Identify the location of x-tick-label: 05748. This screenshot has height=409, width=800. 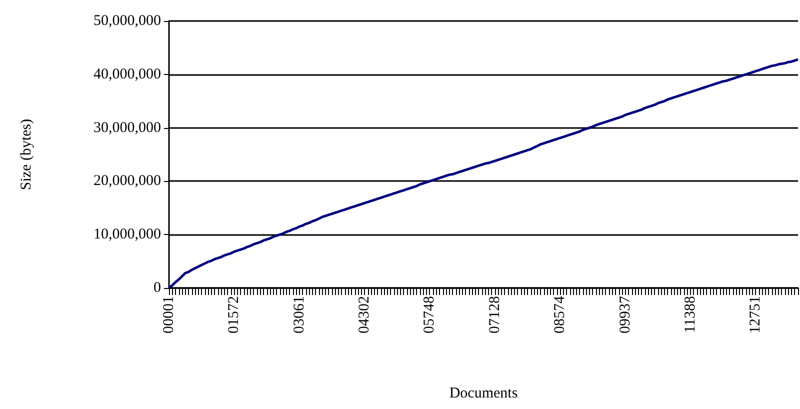
(430, 315).